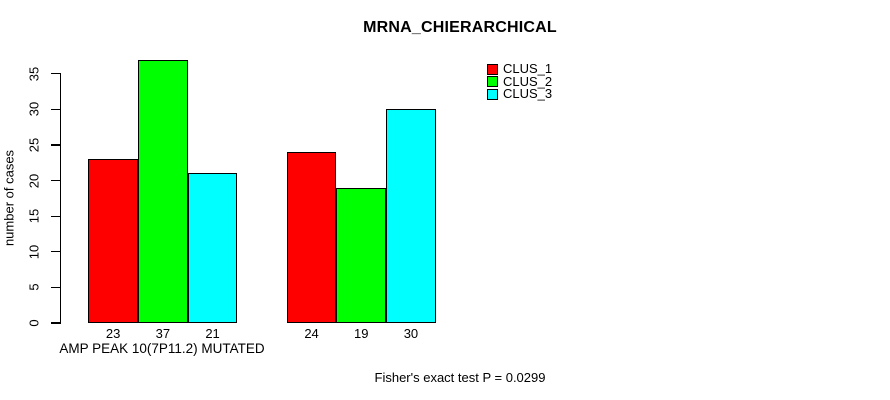  I want to click on y-tick-label: 30, so click(34, 109).